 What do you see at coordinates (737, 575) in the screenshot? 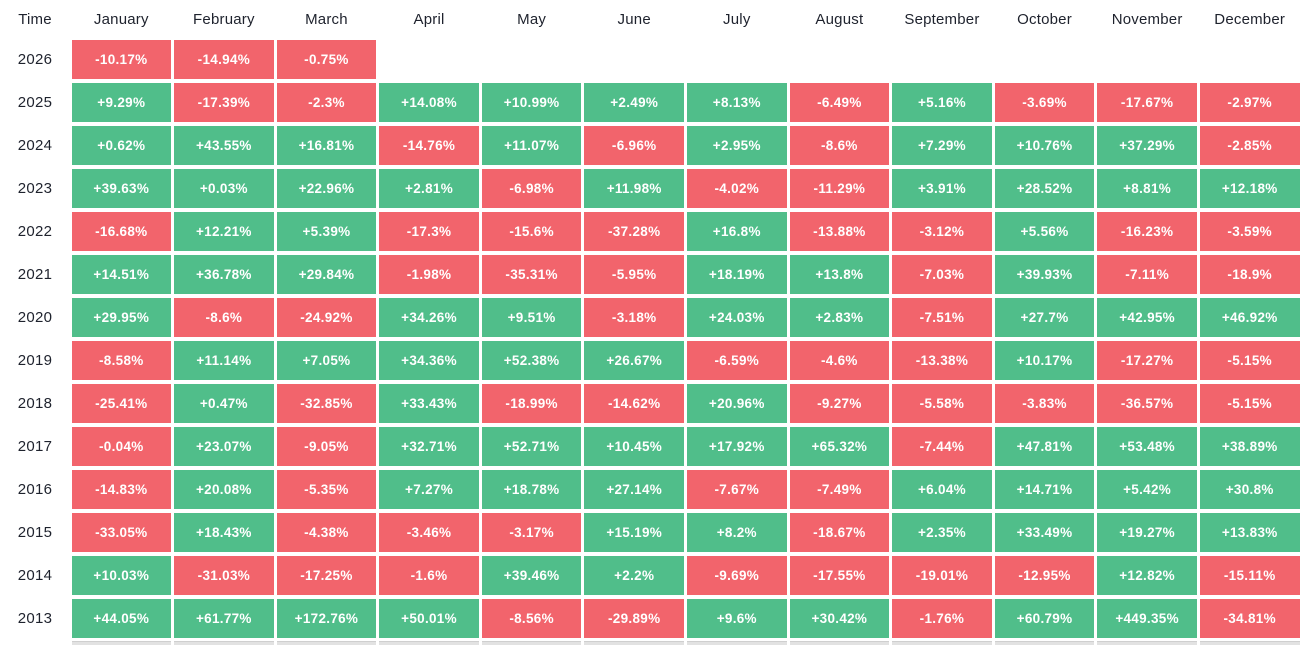
I see `month-cell: -9.69%` at bounding box center [737, 575].